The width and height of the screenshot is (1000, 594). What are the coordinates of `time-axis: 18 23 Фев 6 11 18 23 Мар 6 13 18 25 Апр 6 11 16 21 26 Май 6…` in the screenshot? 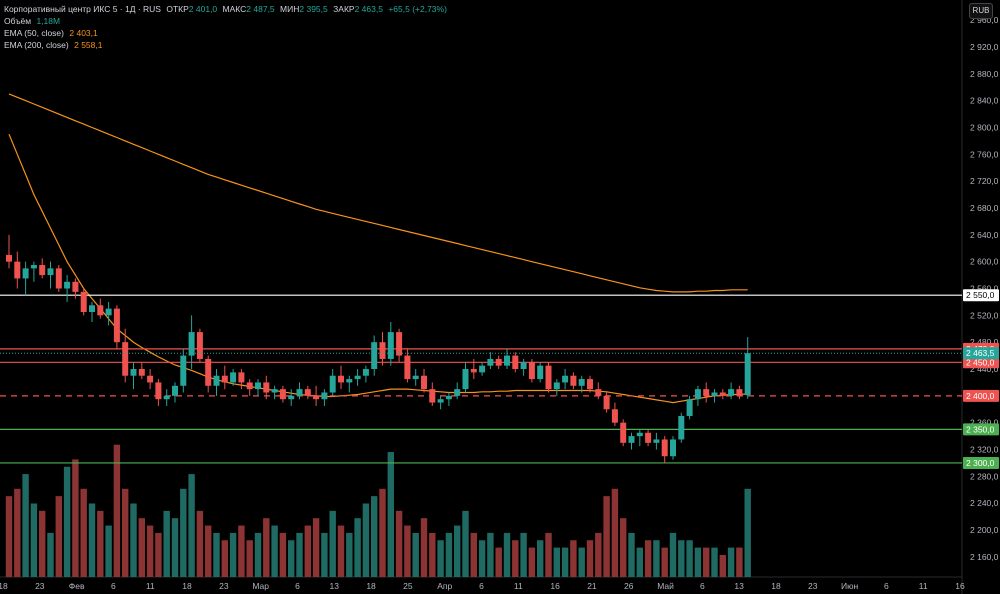 It's located at (482, 586).